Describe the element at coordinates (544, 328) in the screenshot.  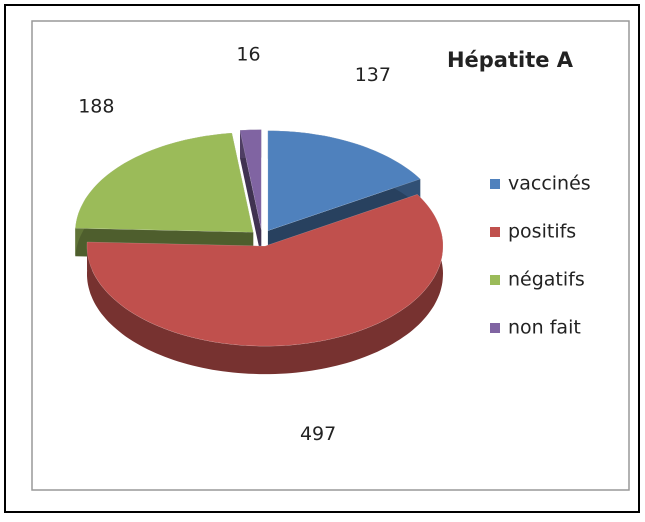
I see `legend-label: non fait` at that location.